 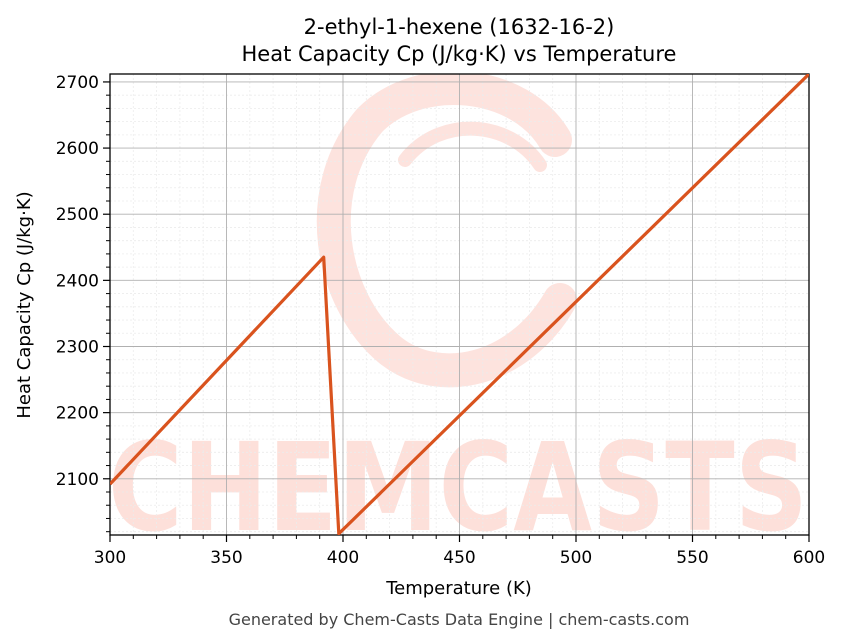 What do you see at coordinates (472, 146) in the screenshot?
I see `watermark-swirl-inner` at bounding box center [472, 146].